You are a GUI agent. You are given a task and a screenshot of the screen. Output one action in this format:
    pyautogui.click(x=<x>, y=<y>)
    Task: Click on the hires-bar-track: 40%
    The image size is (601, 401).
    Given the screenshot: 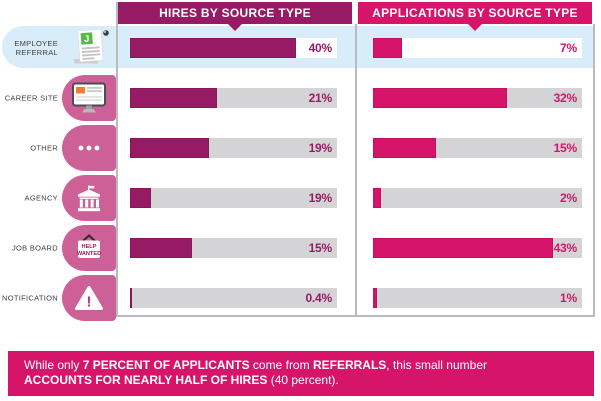 What is the action you would take?
    pyautogui.click(x=233, y=48)
    